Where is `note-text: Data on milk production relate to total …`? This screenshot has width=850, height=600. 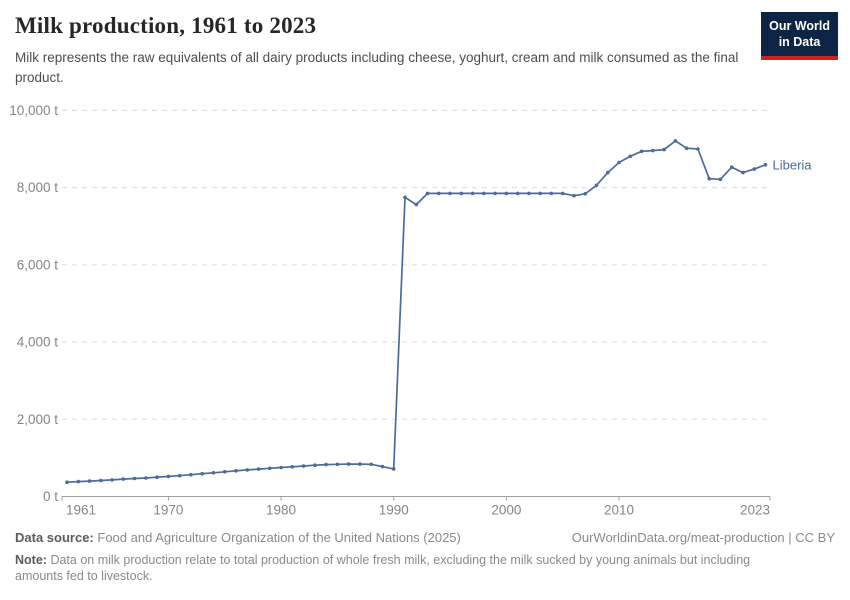 note-text: Data on milk production relate to total … is located at coordinates (383, 568).